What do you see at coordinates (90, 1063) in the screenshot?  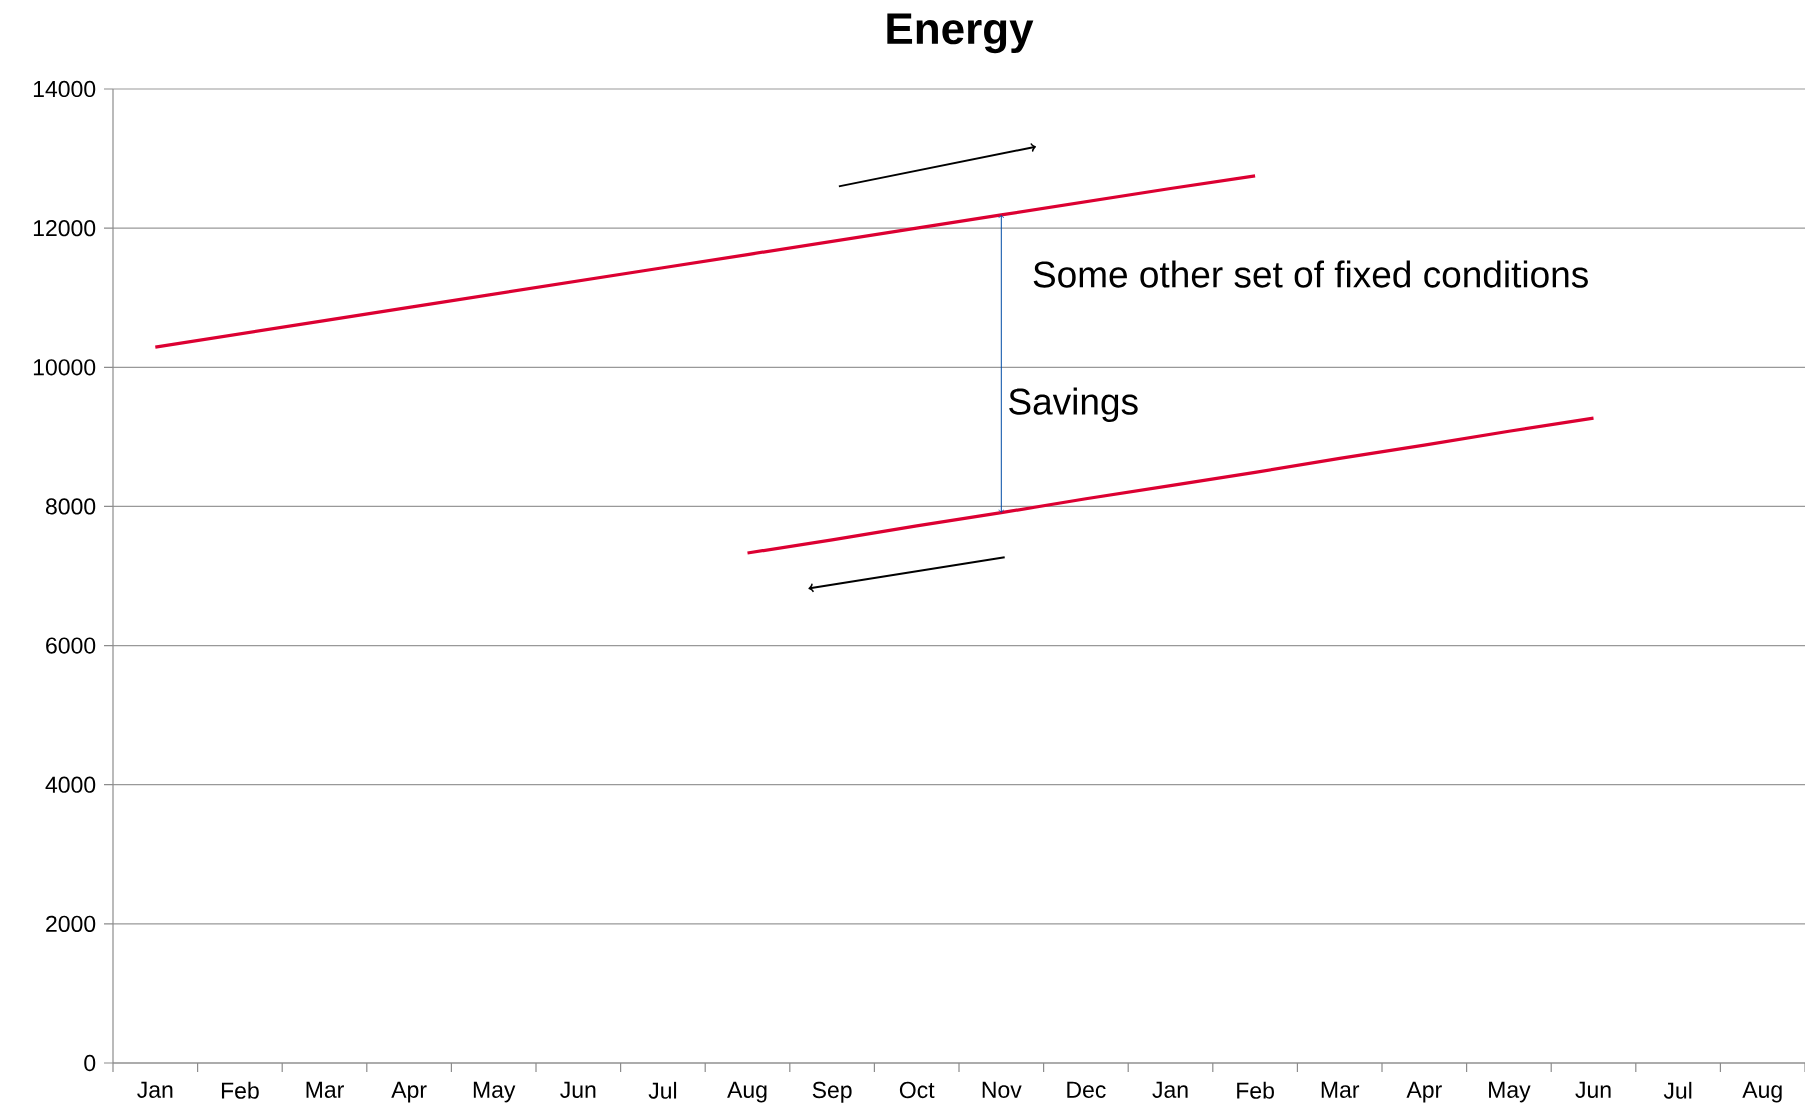 I see `y-tick-label: 0` at bounding box center [90, 1063].